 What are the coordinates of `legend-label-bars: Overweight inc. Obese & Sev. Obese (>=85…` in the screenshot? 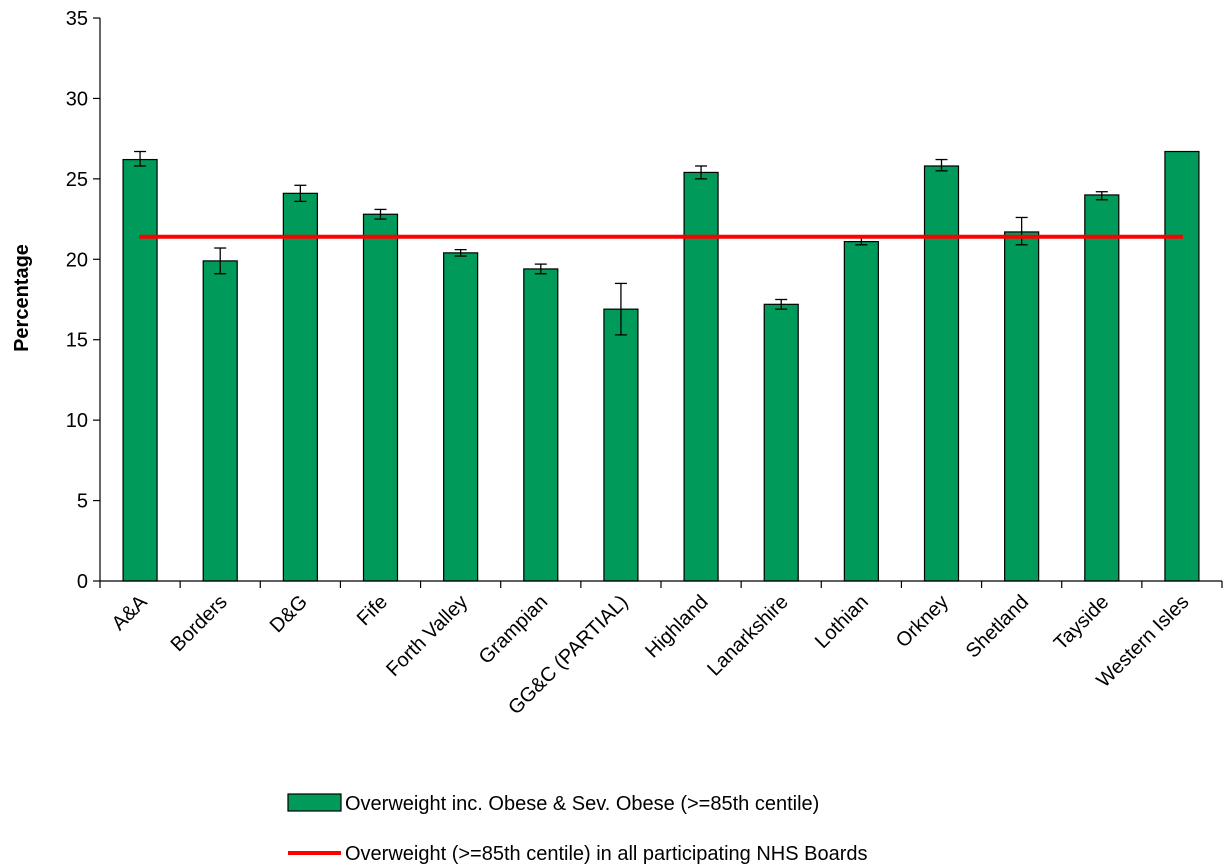 It's located at (582, 804).